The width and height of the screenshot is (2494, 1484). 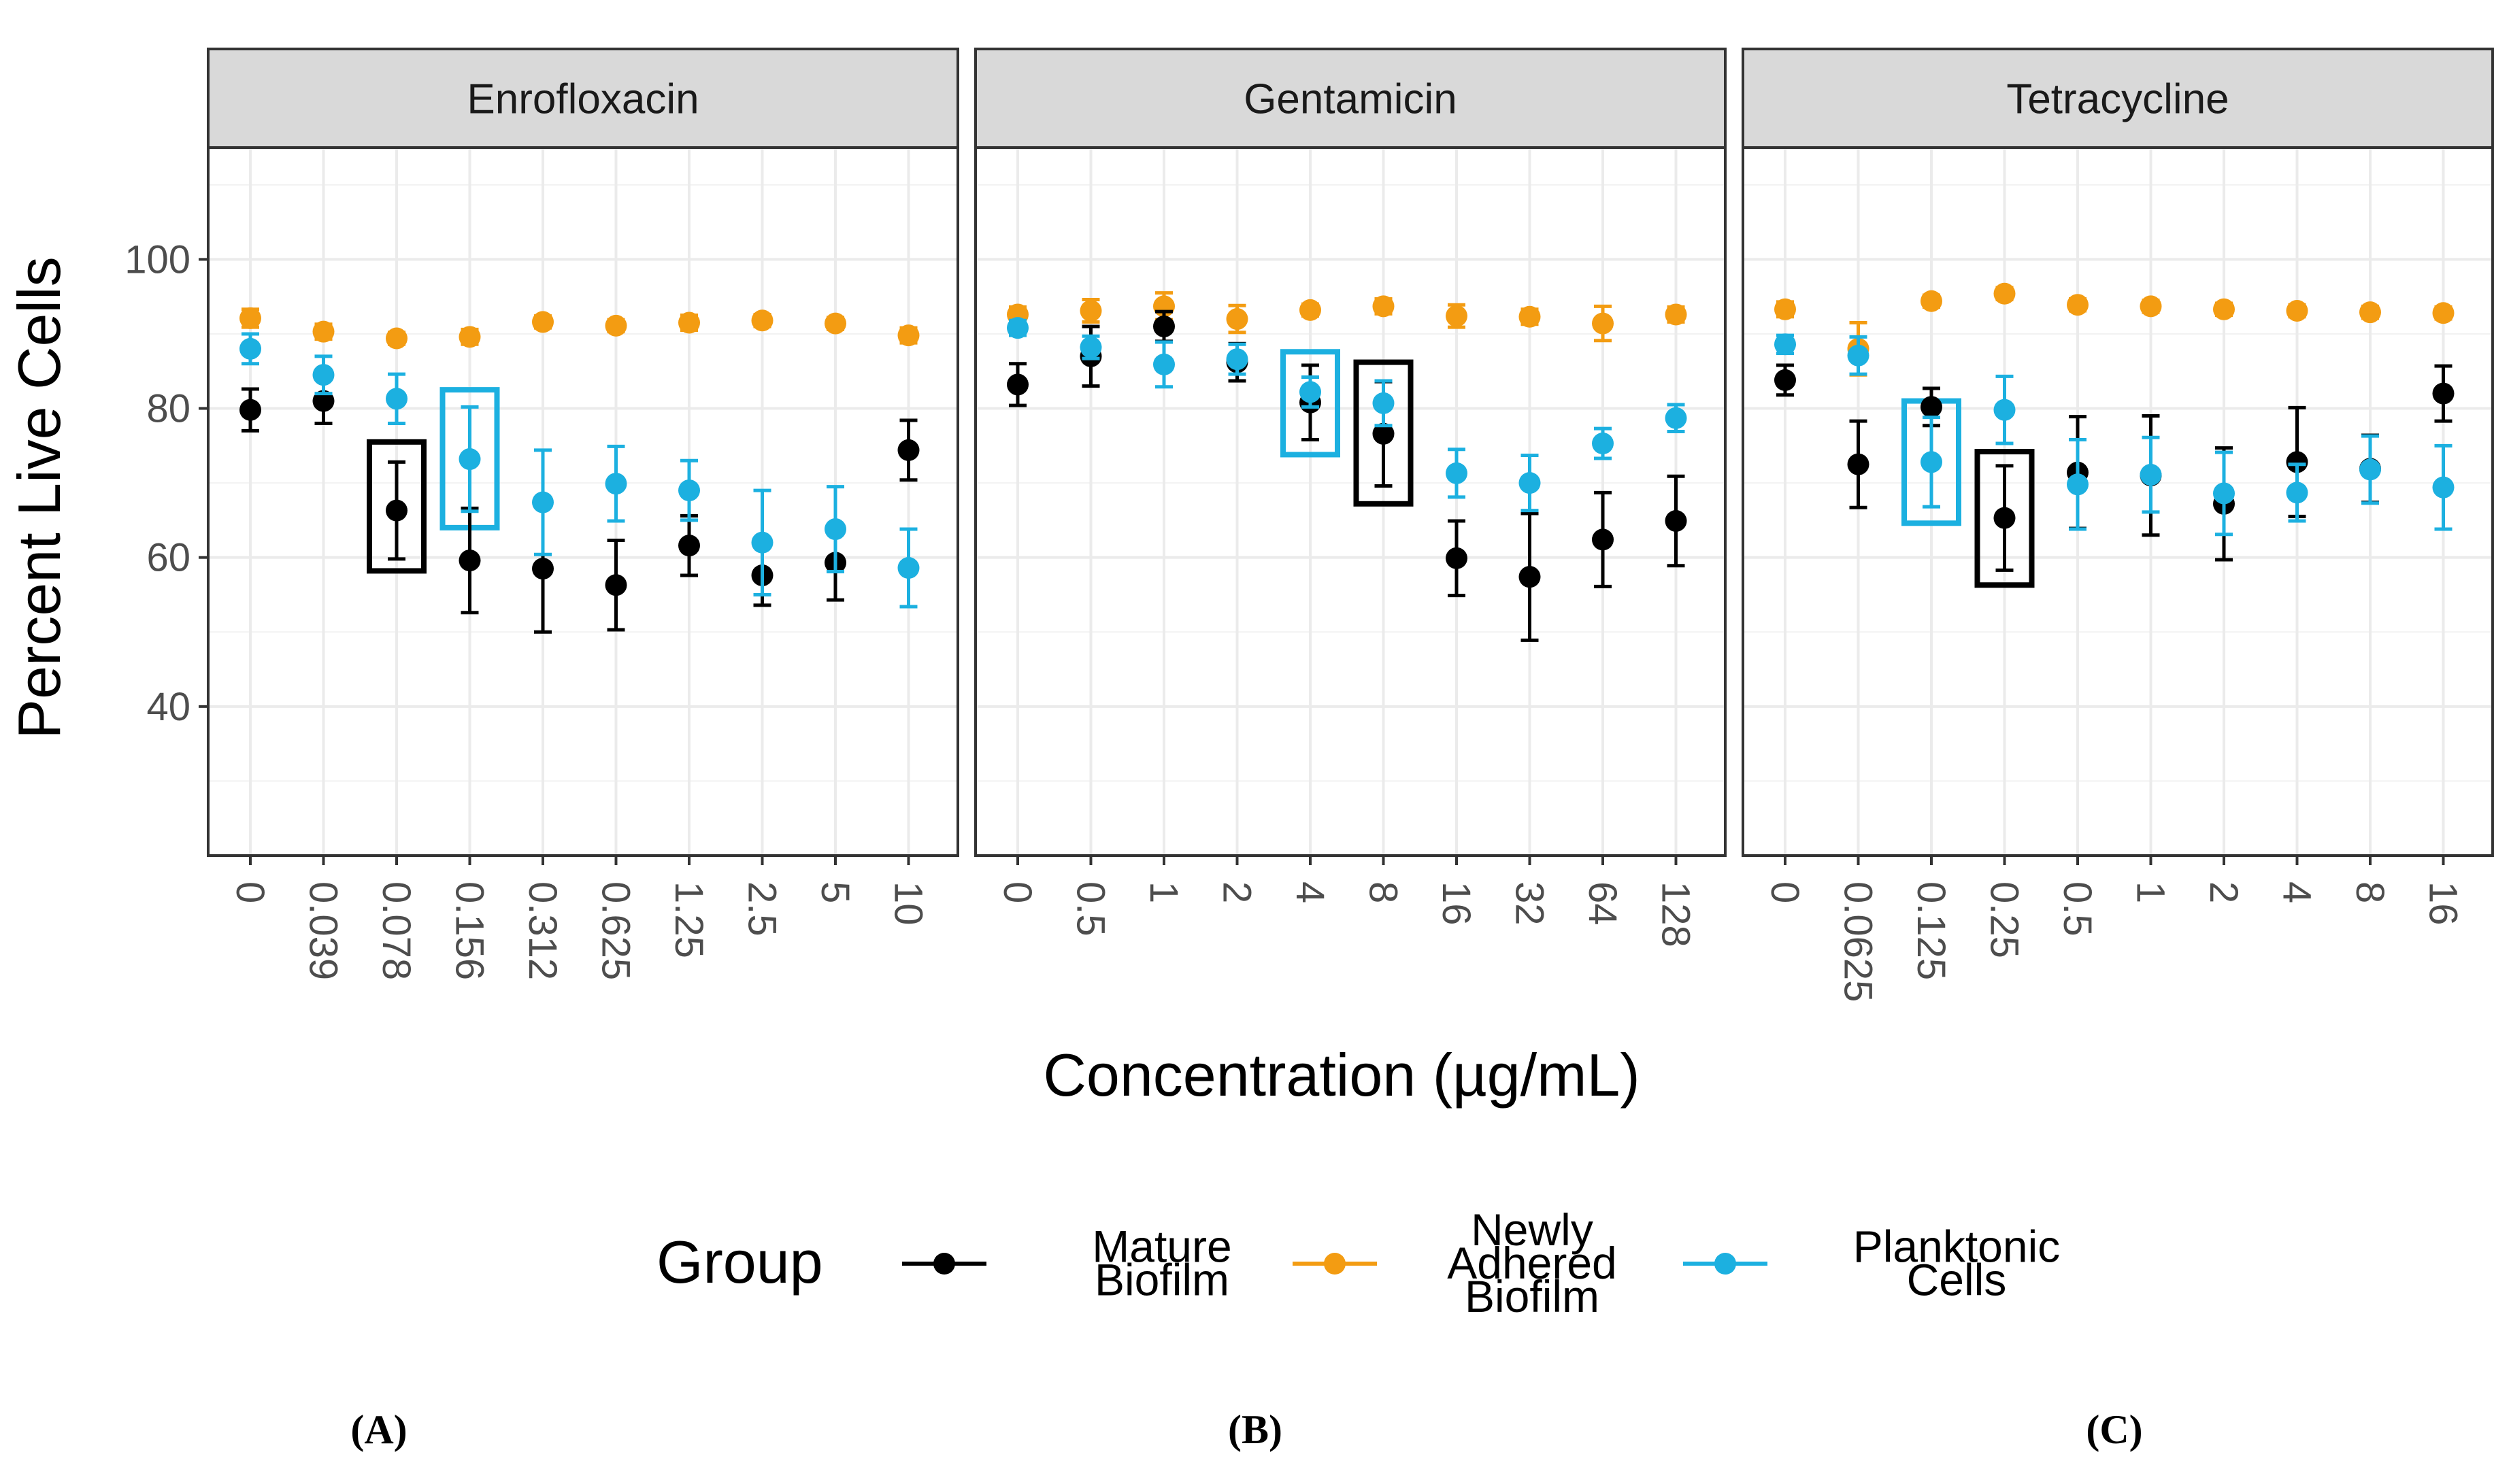 I want to click on x-tick-label: 32, so click(x=1530, y=904).